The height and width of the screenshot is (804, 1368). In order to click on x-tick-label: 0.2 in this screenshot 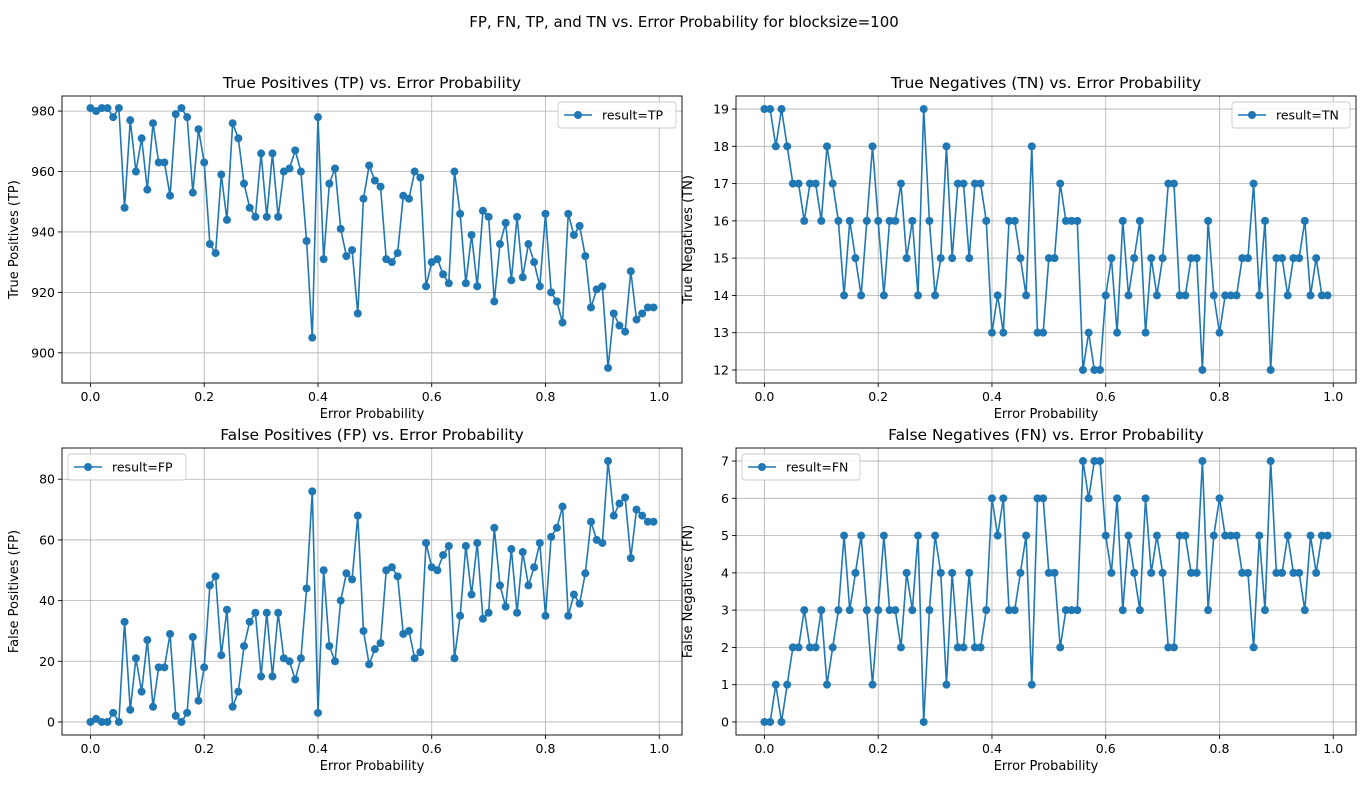, I will do `click(878, 396)`.